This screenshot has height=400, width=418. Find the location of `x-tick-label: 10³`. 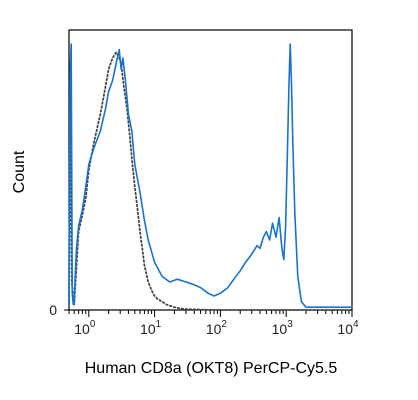

x-tick-label: 10³ is located at coordinates (283, 328).